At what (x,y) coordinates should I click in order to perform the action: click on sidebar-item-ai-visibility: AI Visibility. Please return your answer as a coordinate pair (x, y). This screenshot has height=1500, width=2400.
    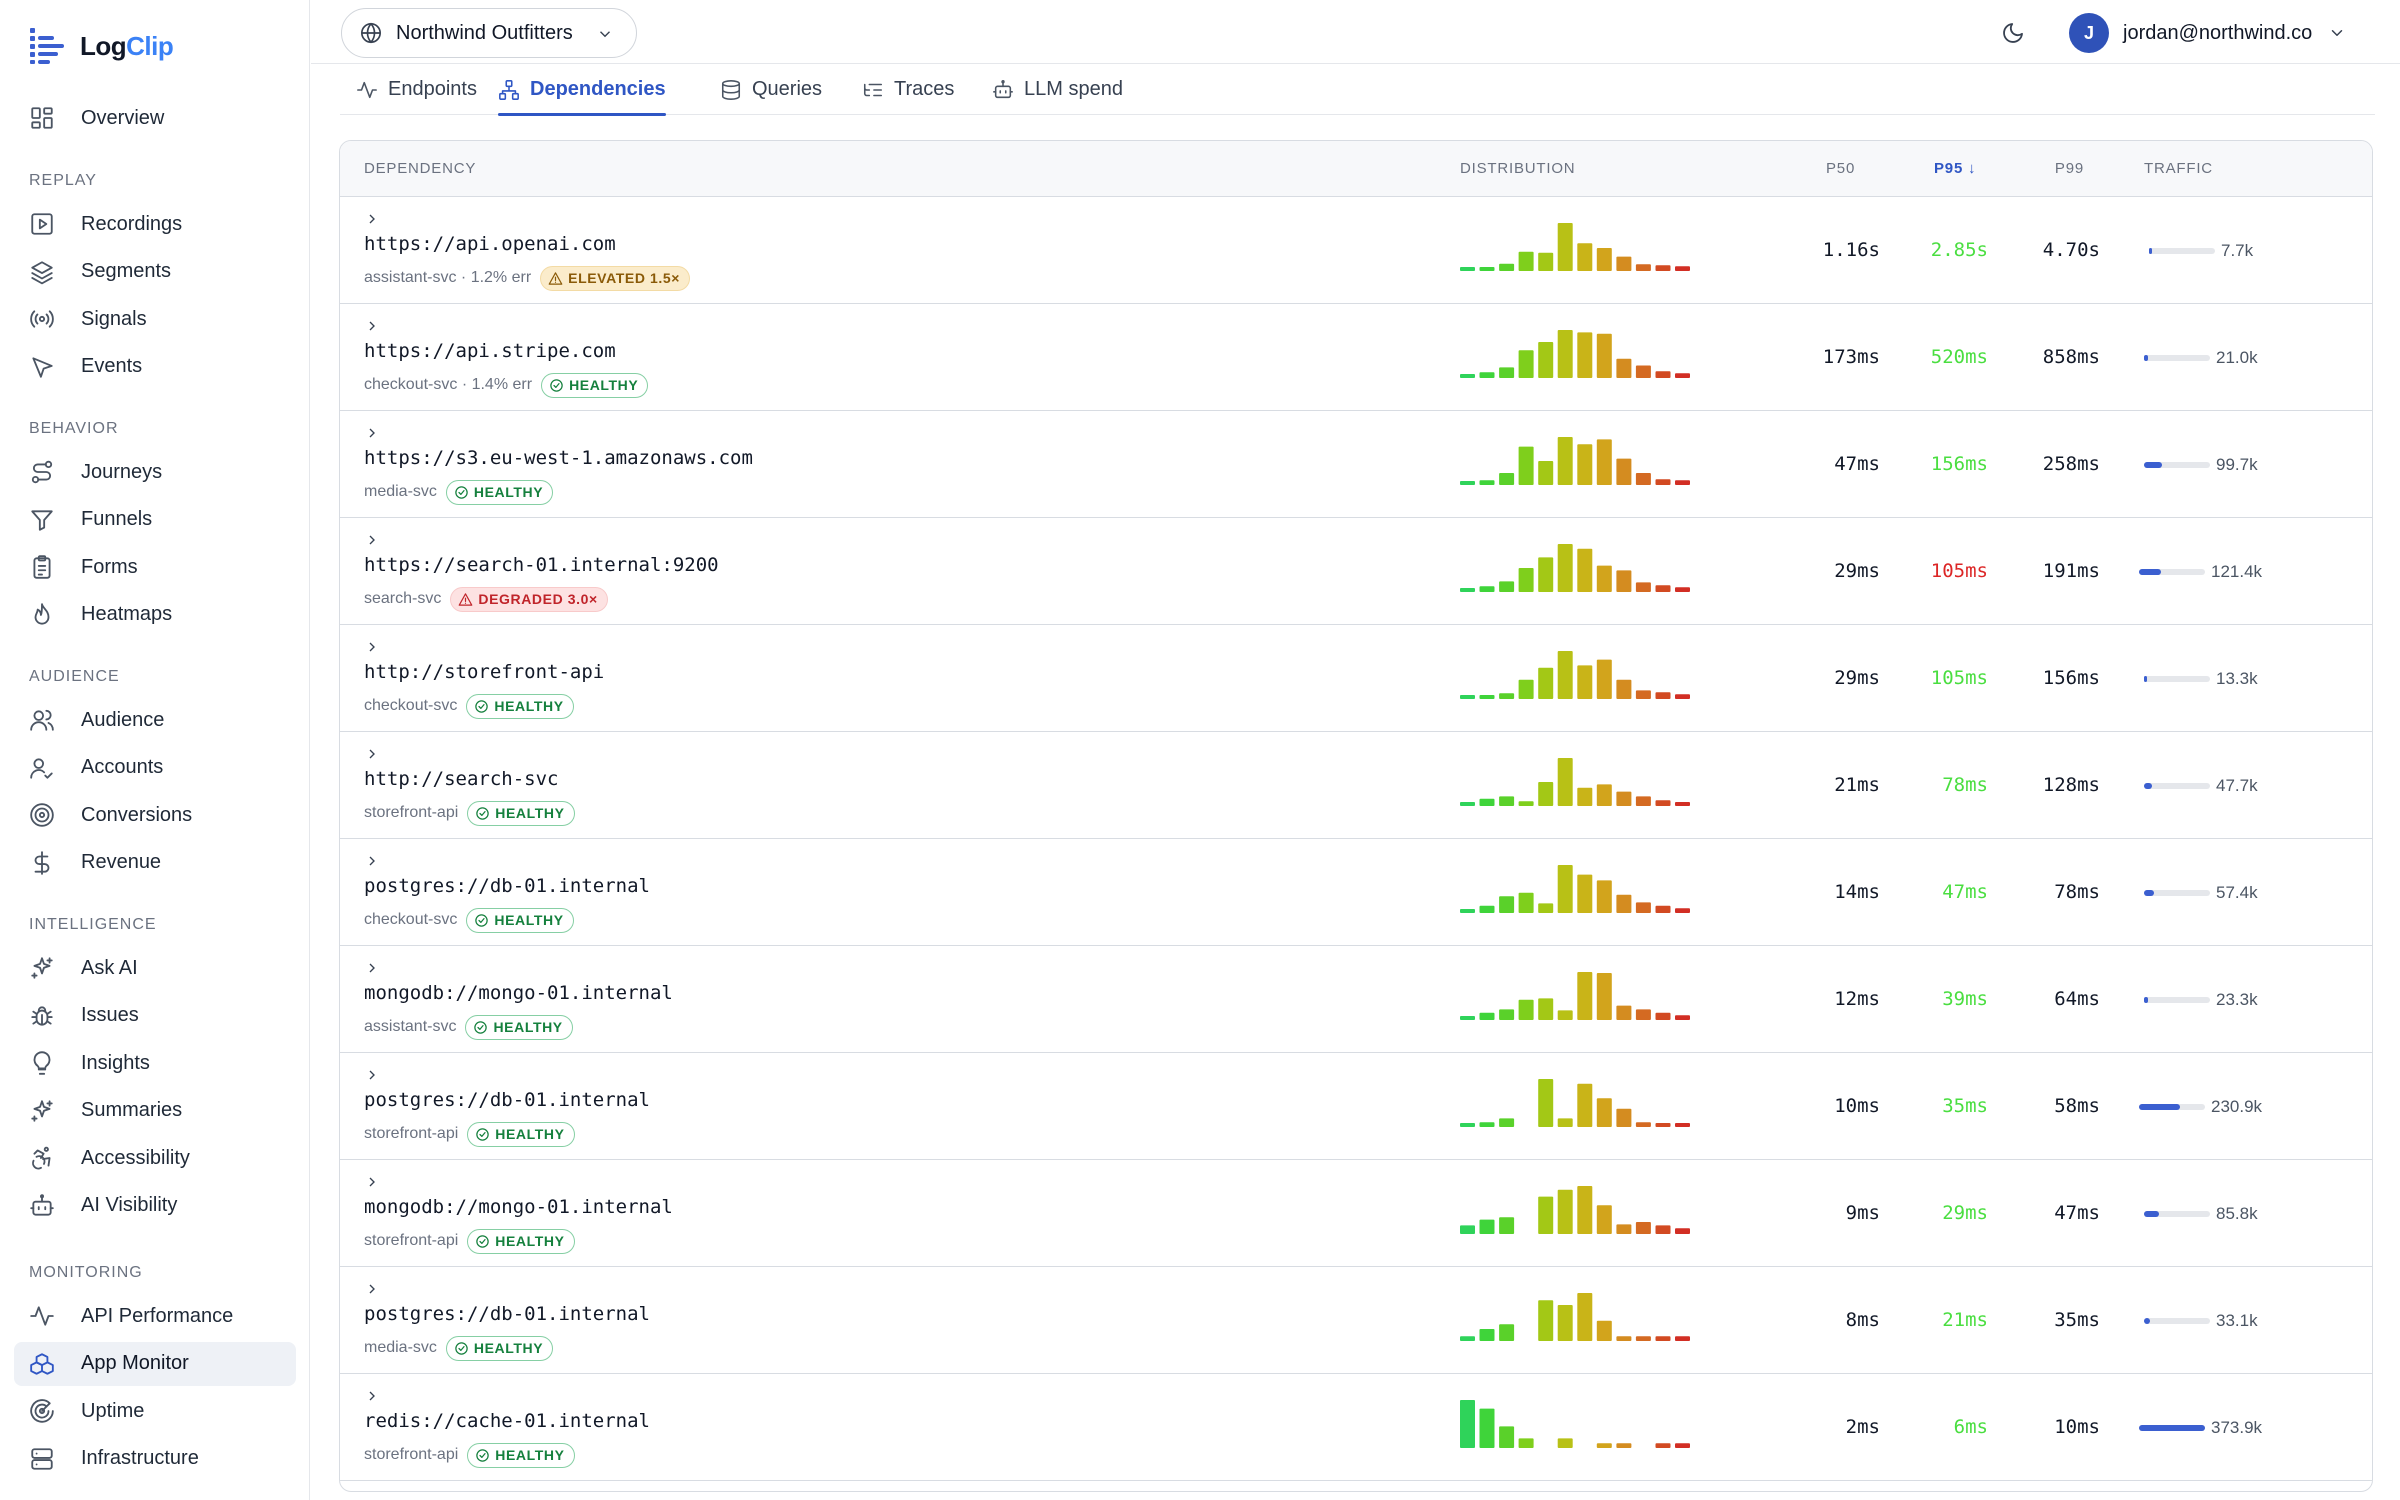
    Looking at the image, I should click on (155, 1206).